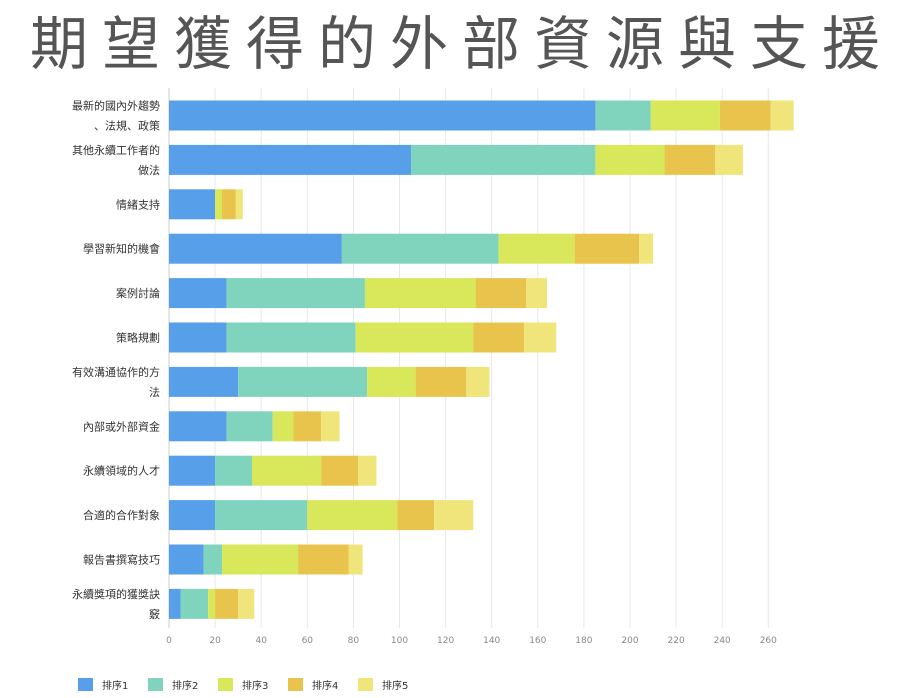  What do you see at coordinates (325, 685) in the screenshot?
I see `legend-label: 排序4` at bounding box center [325, 685].